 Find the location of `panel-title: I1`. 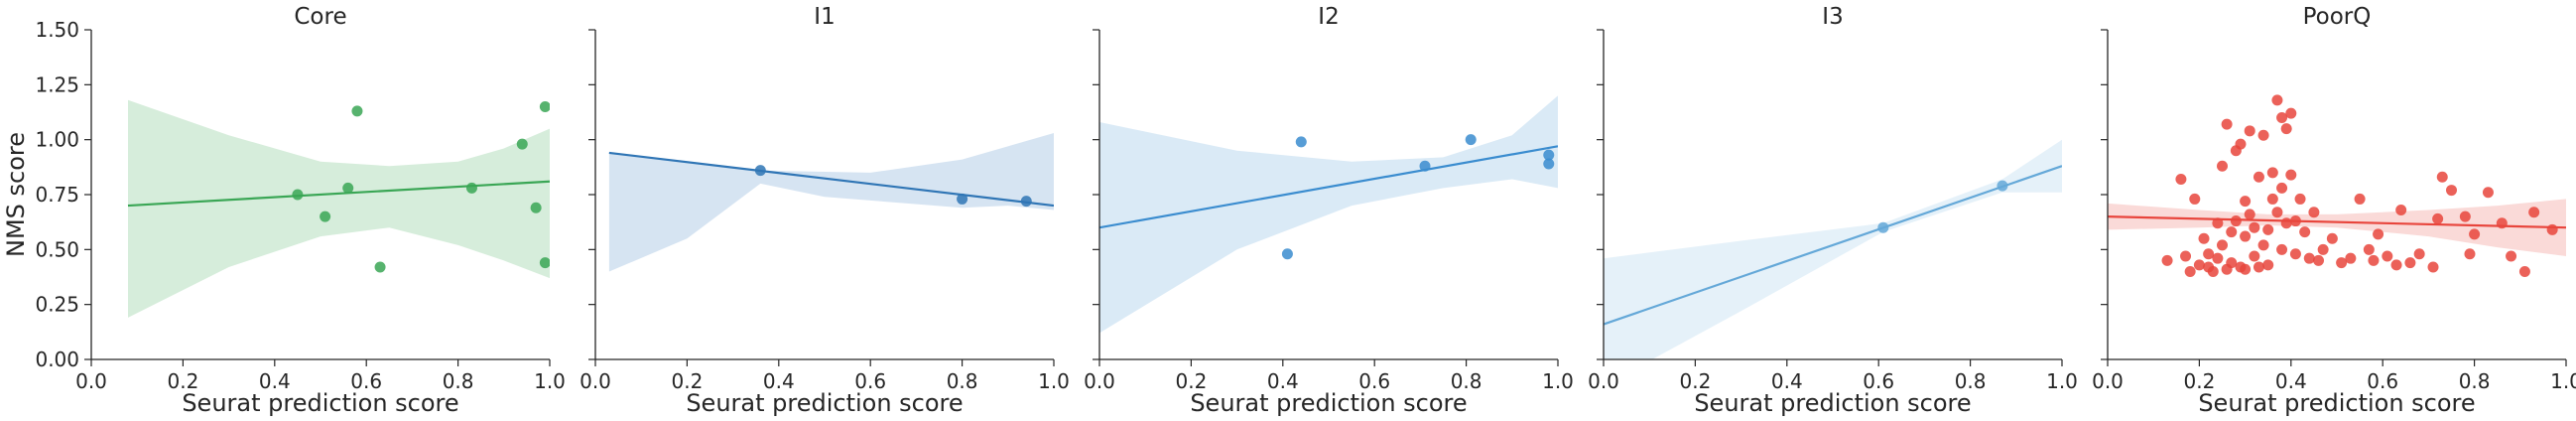

panel-title: I1 is located at coordinates (825, 17).